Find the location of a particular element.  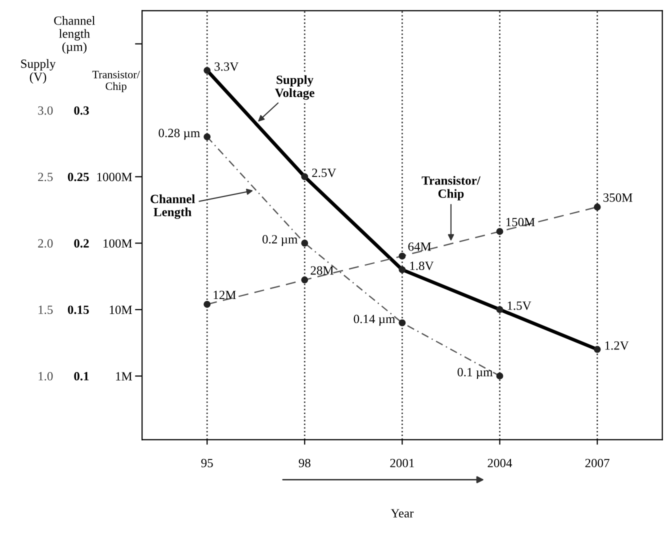

data-label: 150M is located at coordinates (520, 222).